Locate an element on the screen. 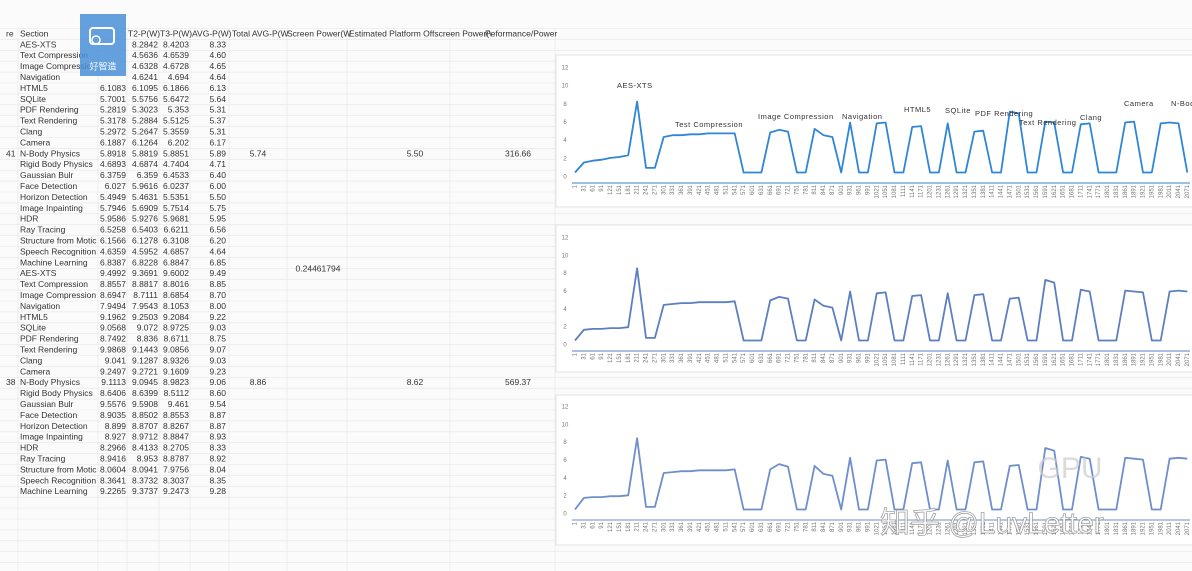 Image resolution: width=1192 pixels, height=571 pixels. x-tick-label: 1681 is located at coordinates (1073, 191).